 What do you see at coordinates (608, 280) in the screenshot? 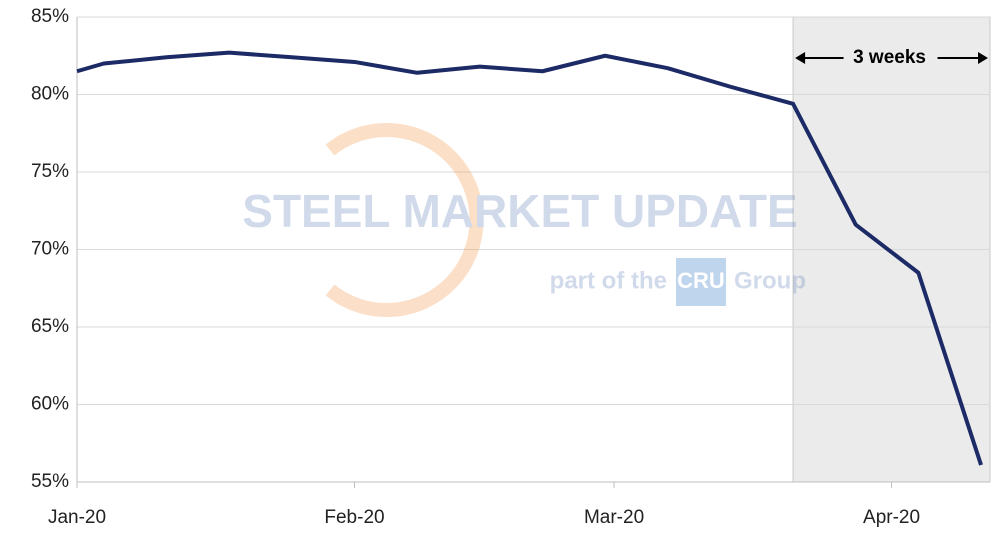
I see `watermark-subtitle: part of the` at bounding box center [608, 280].